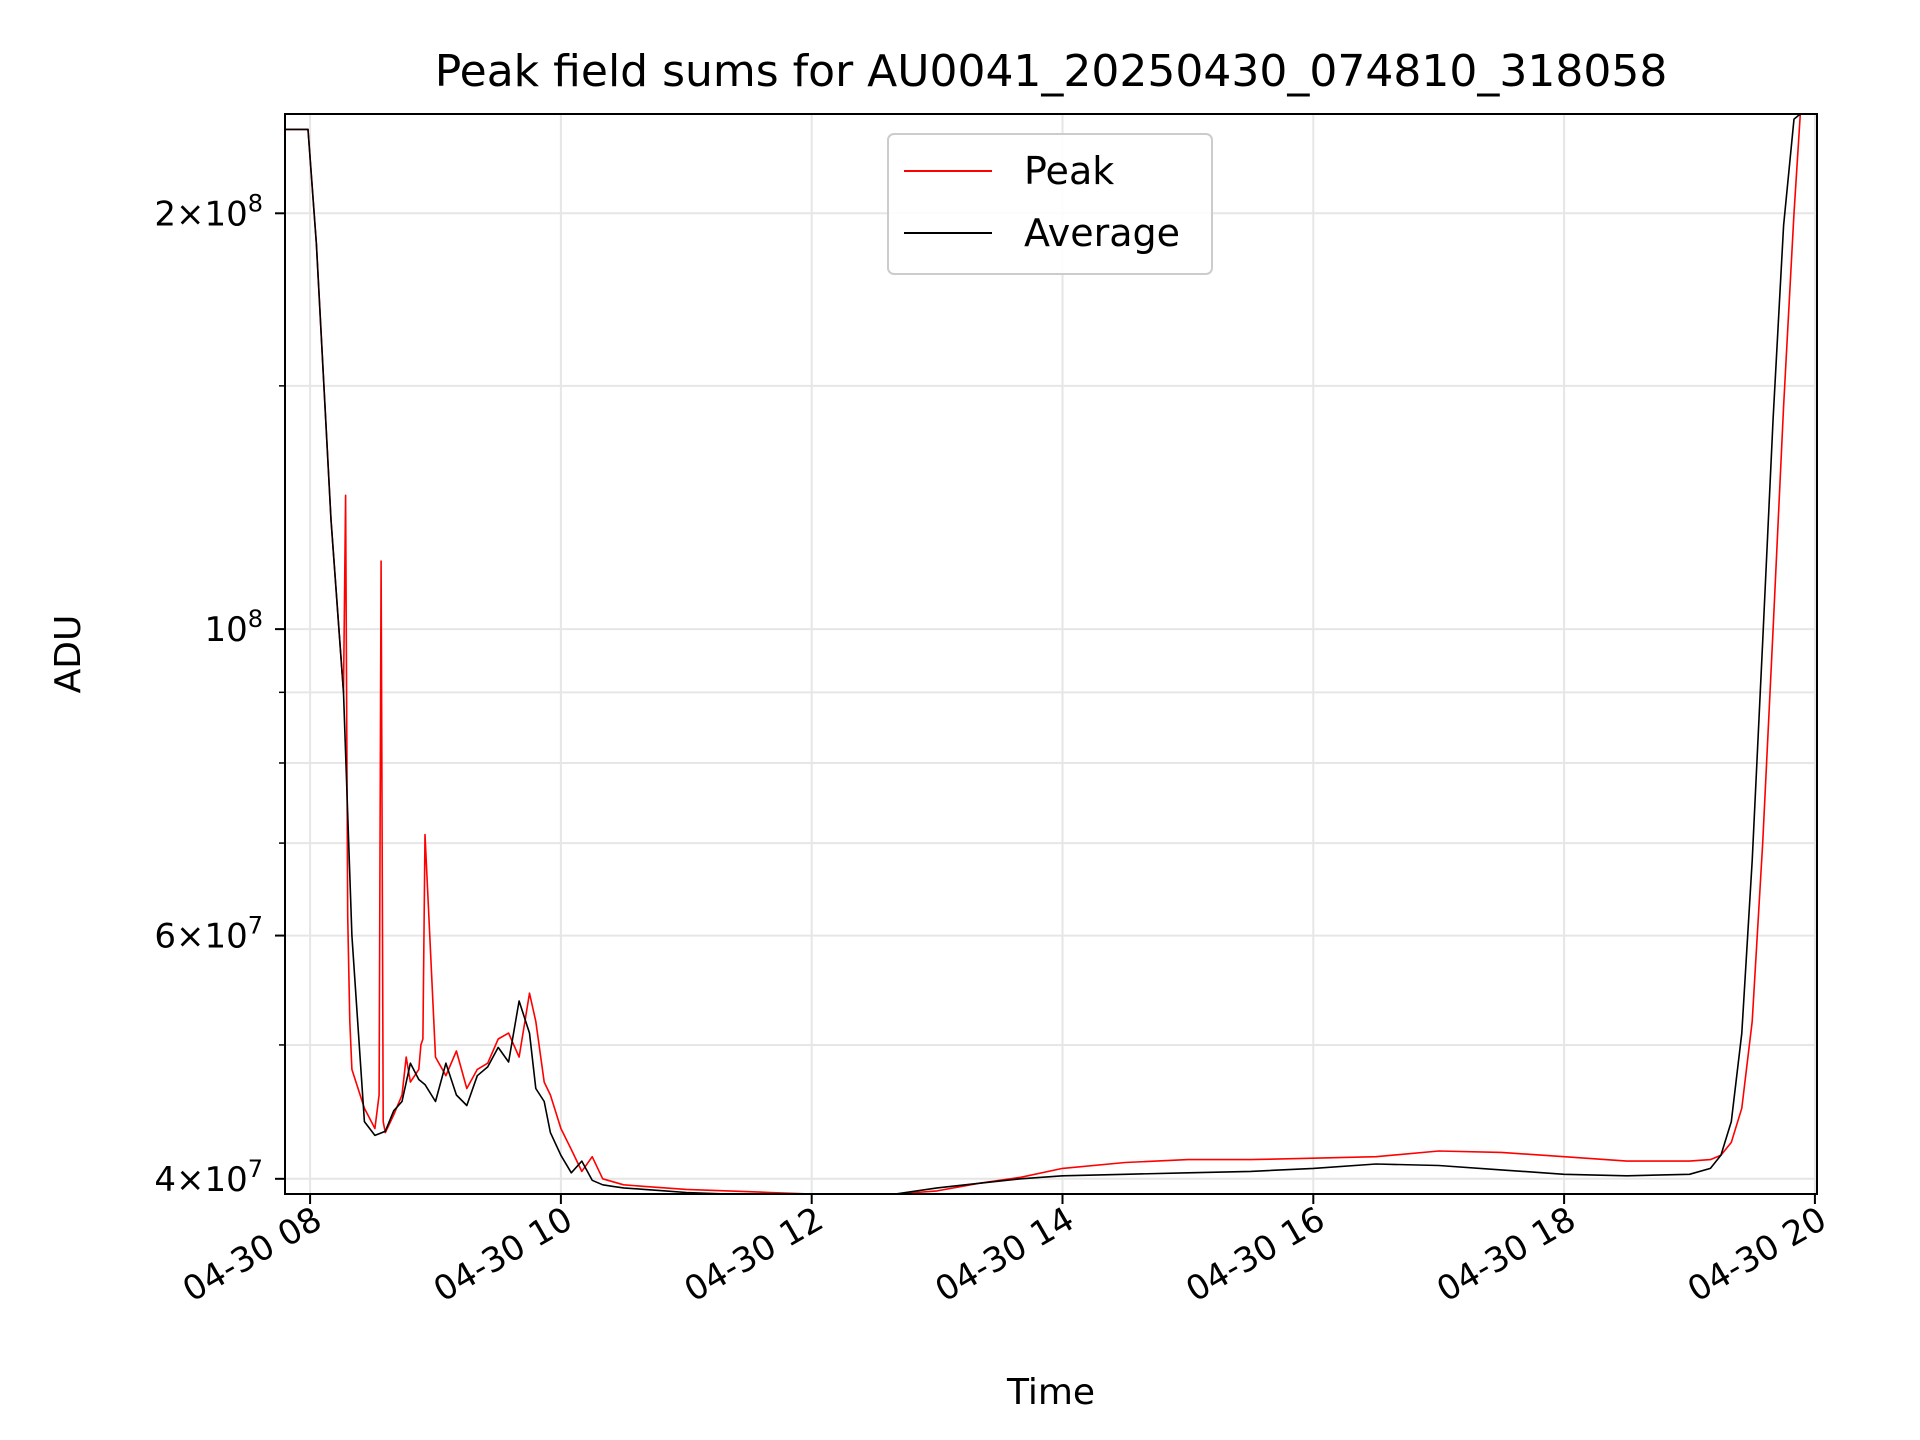 Image resolution: width=1920 pixels, height=1440 pixels. Describe the element at coordinates (233, 627) in the screenshot. I see `y-tick-label: 108` at that location.